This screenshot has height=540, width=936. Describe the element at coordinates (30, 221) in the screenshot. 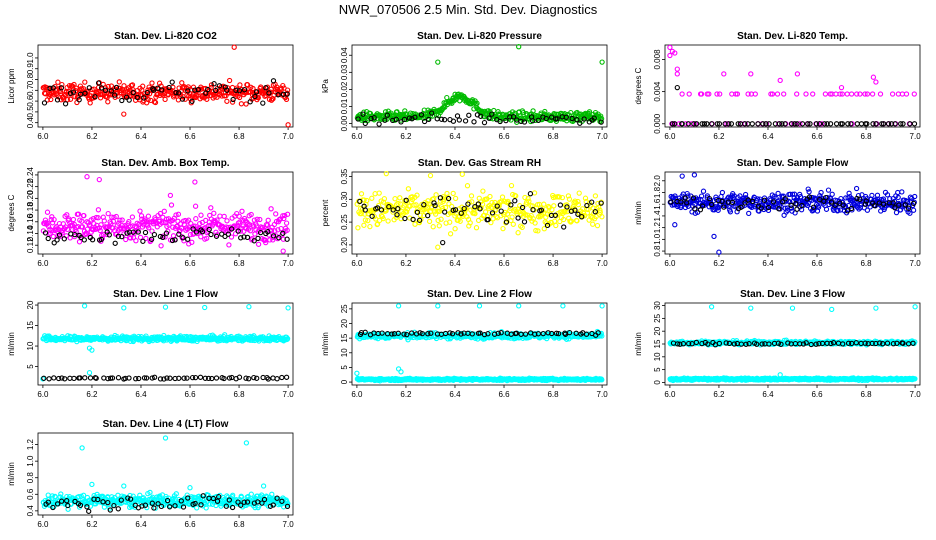

I see `y-tick-label: 0.16` at that location.